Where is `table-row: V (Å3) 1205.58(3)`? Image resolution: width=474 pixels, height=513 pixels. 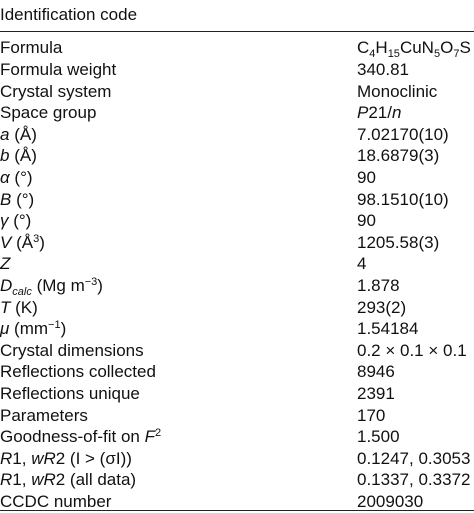
table-row: V (Å3) 1205.58(3) is located at coordinates (237, 242).